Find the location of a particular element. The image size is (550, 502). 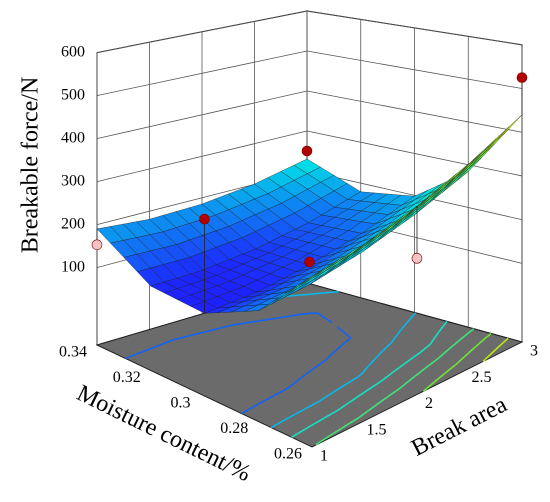

z-tick-label: 600 is located at coordinates (73, 51).